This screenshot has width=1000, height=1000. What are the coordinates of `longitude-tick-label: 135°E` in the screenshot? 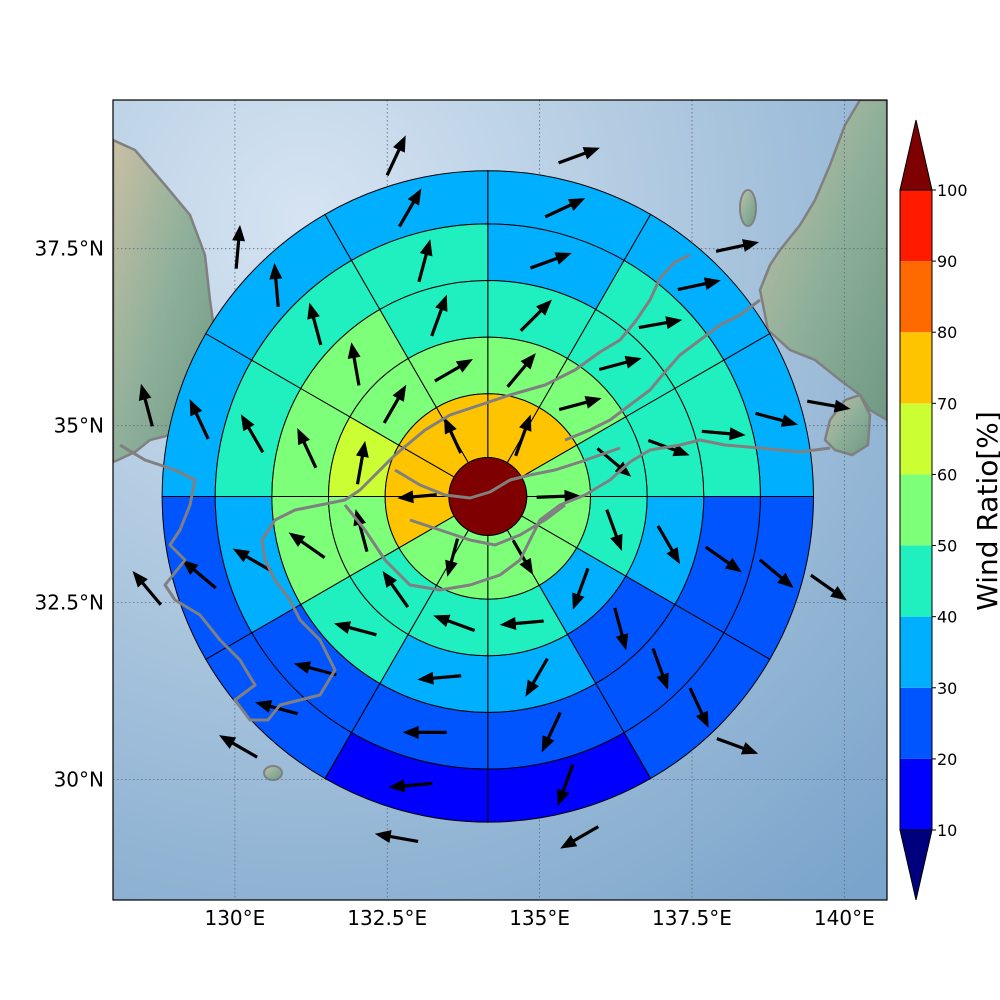 It's located at (539, 918).